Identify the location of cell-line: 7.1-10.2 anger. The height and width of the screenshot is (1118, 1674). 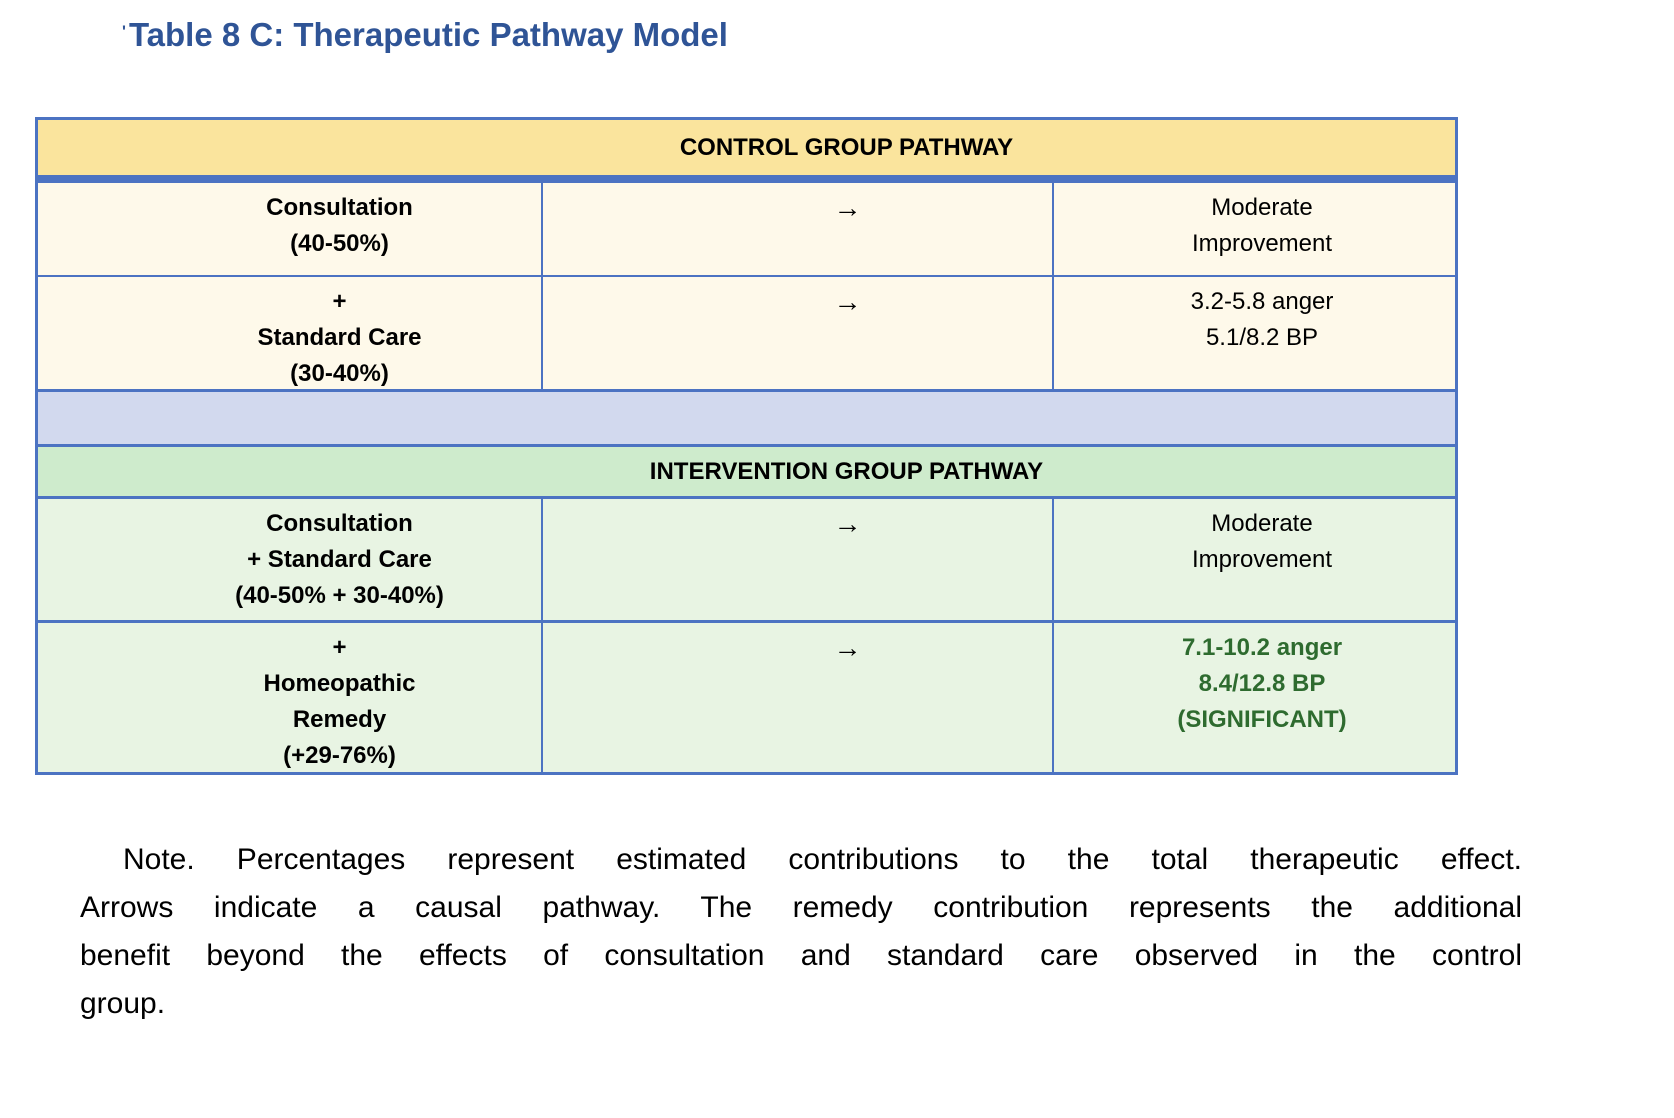
(1262, 647).